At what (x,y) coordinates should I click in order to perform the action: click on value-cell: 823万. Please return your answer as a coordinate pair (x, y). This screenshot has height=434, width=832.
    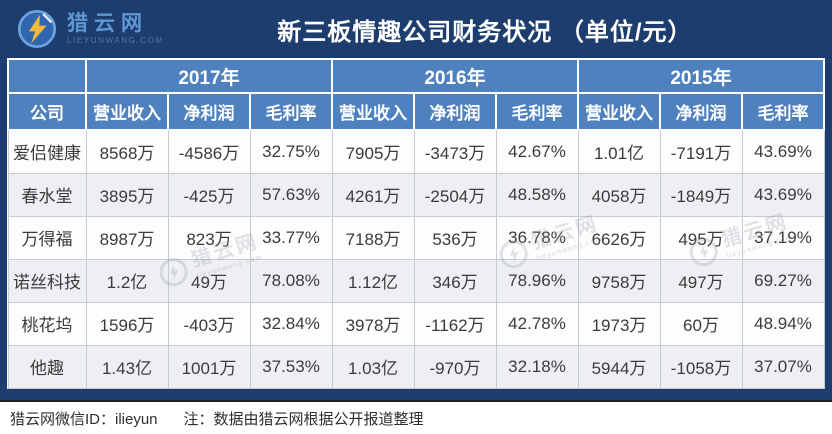
    Looking at the image, I should click on (209, 237).